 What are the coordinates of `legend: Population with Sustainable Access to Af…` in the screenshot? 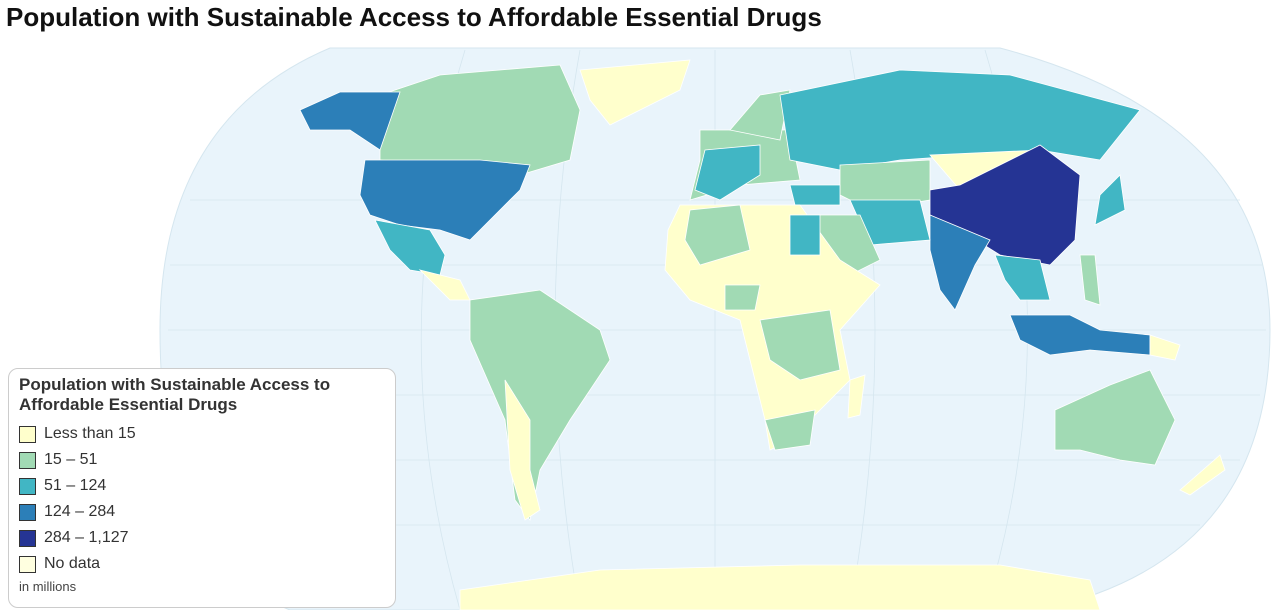 It's located at (202, 488).